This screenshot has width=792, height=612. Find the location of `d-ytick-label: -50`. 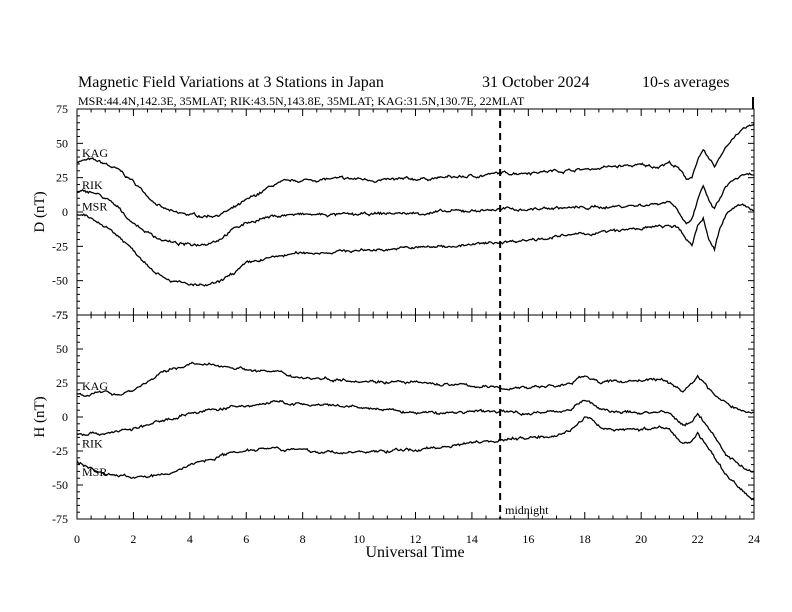

d-ytick-label: -50 is located at coordinates (60, 281).